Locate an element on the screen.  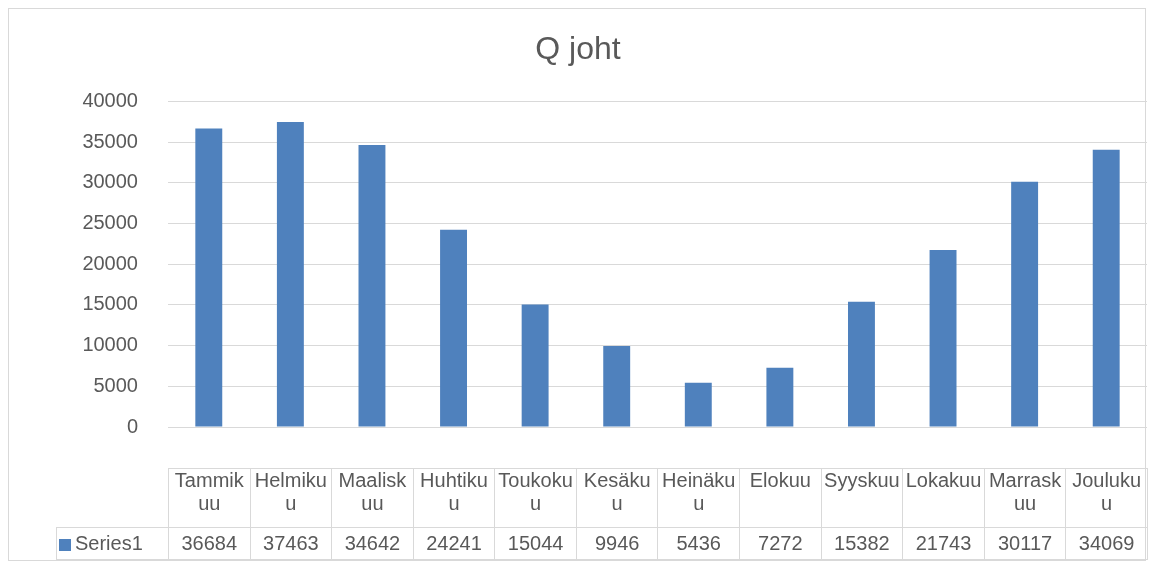
x-tick-label: Toukokuu is located at coordinates (535, 498).